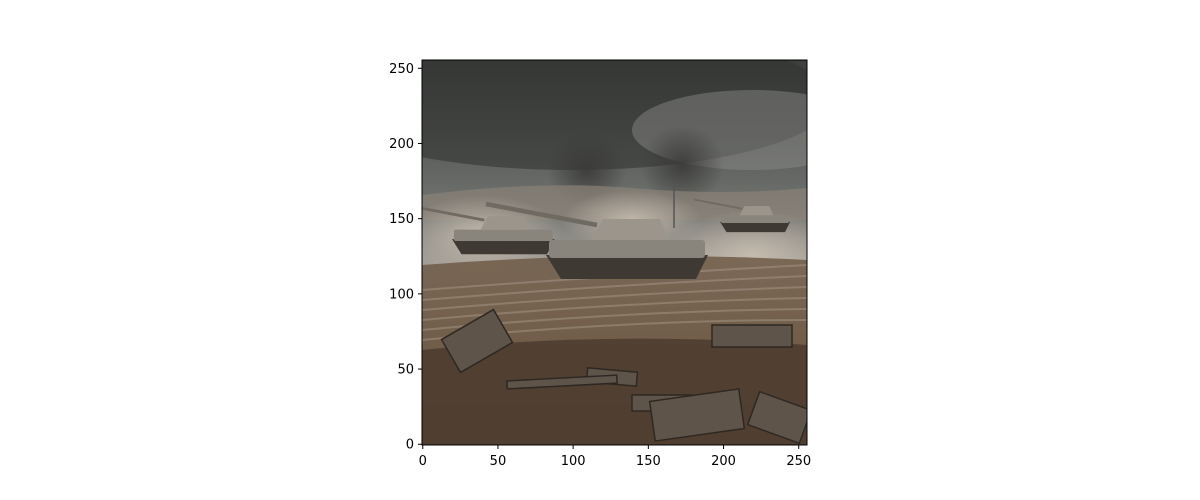  I want to click on y-tick-label: 200, so click(401, 144).